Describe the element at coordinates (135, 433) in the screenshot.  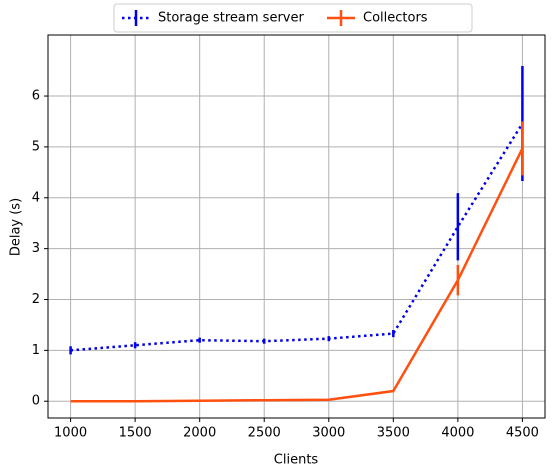
I see `x-tick-label: 1500` at that location.